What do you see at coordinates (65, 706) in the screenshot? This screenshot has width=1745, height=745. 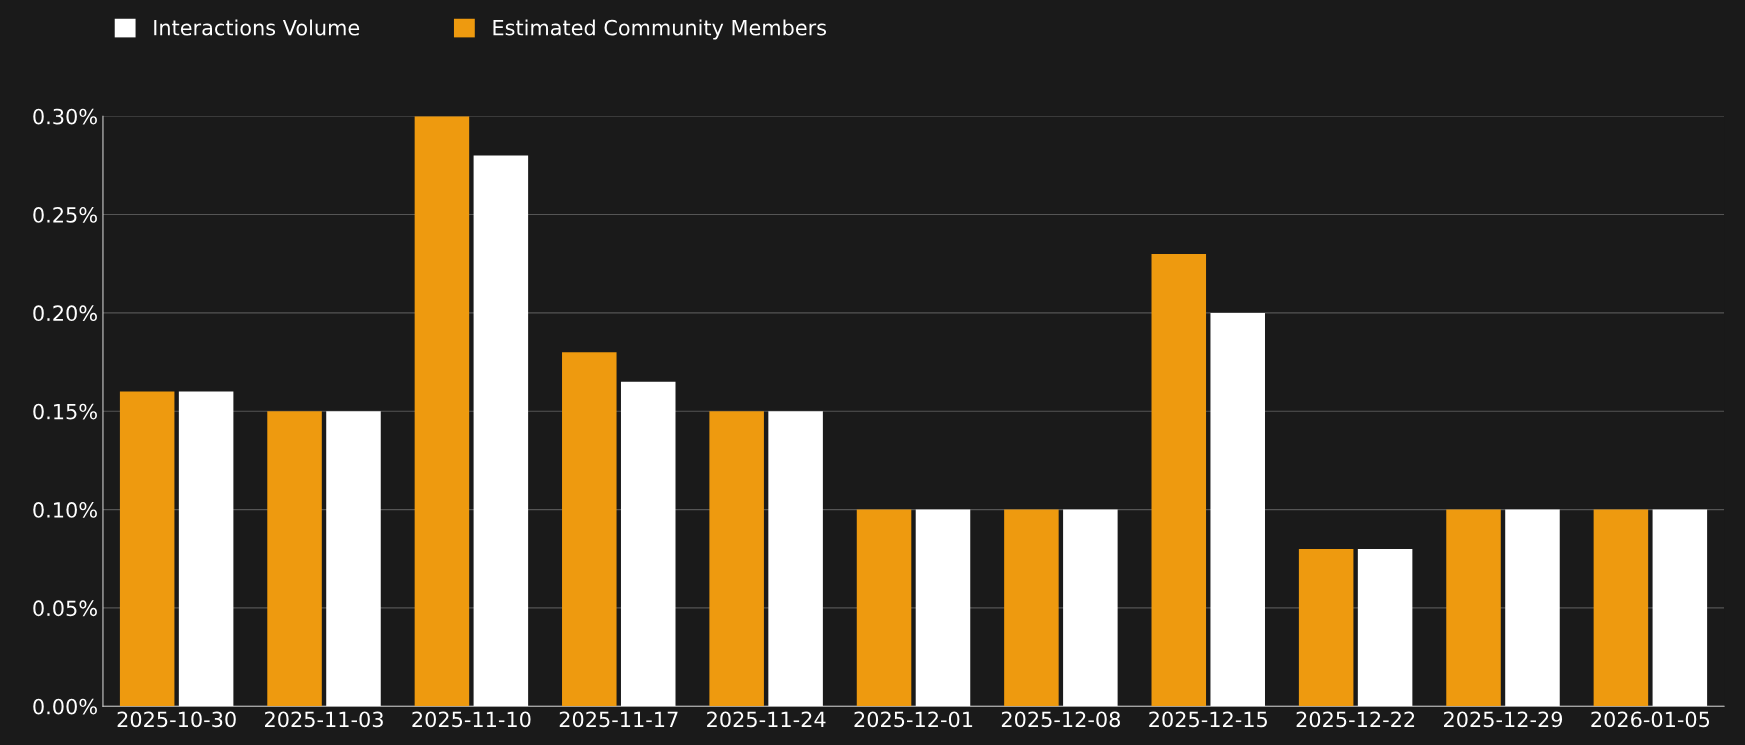 I see `y-tick-label: 0.00%` at bounding box center [65, 706].